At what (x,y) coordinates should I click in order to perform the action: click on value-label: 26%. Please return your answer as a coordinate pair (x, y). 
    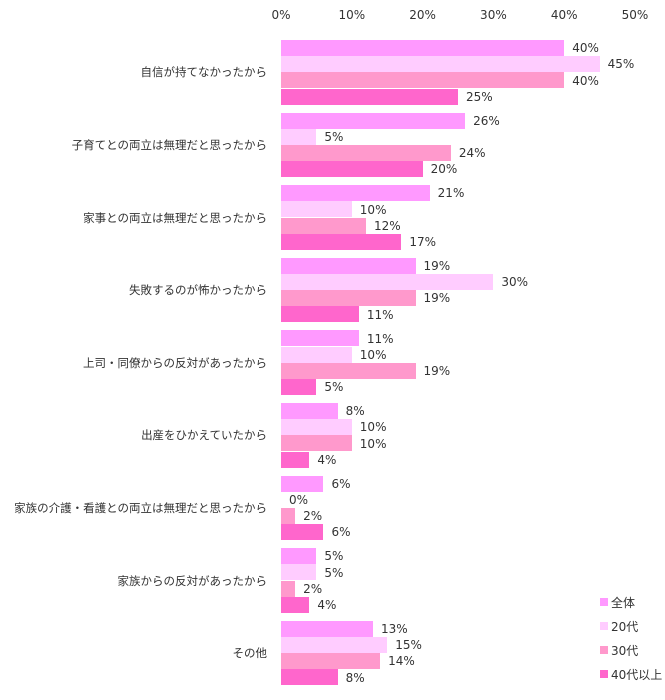
    Looking at the image, I should click on (486, 120).